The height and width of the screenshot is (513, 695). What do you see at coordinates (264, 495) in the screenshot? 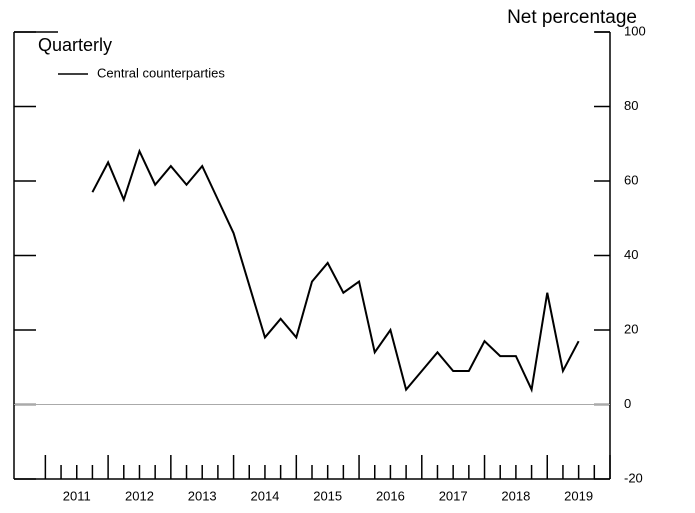
I see `x-tick-label: 2014` at bounding box center [264, 495].